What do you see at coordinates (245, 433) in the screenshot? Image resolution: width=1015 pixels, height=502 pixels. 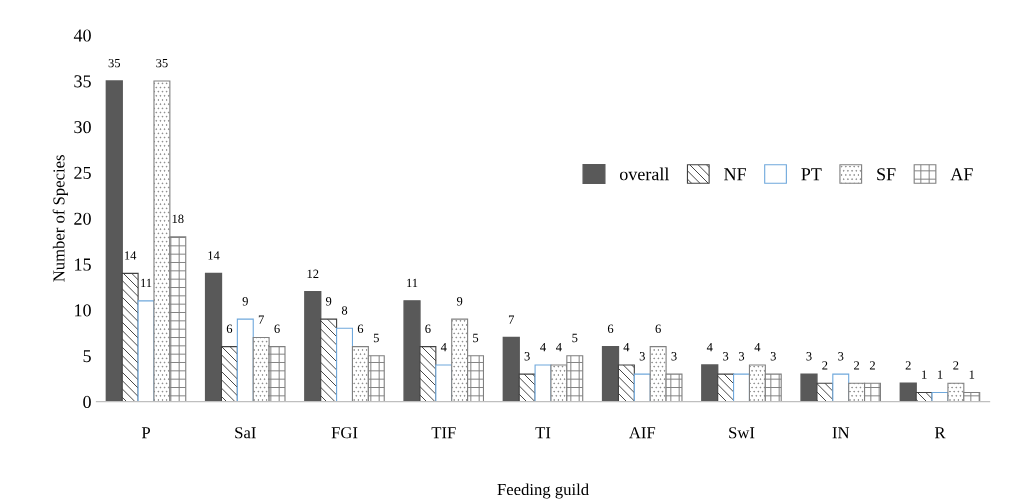 I see `x-tick-label: SaI` at bounding box center [245, 433].